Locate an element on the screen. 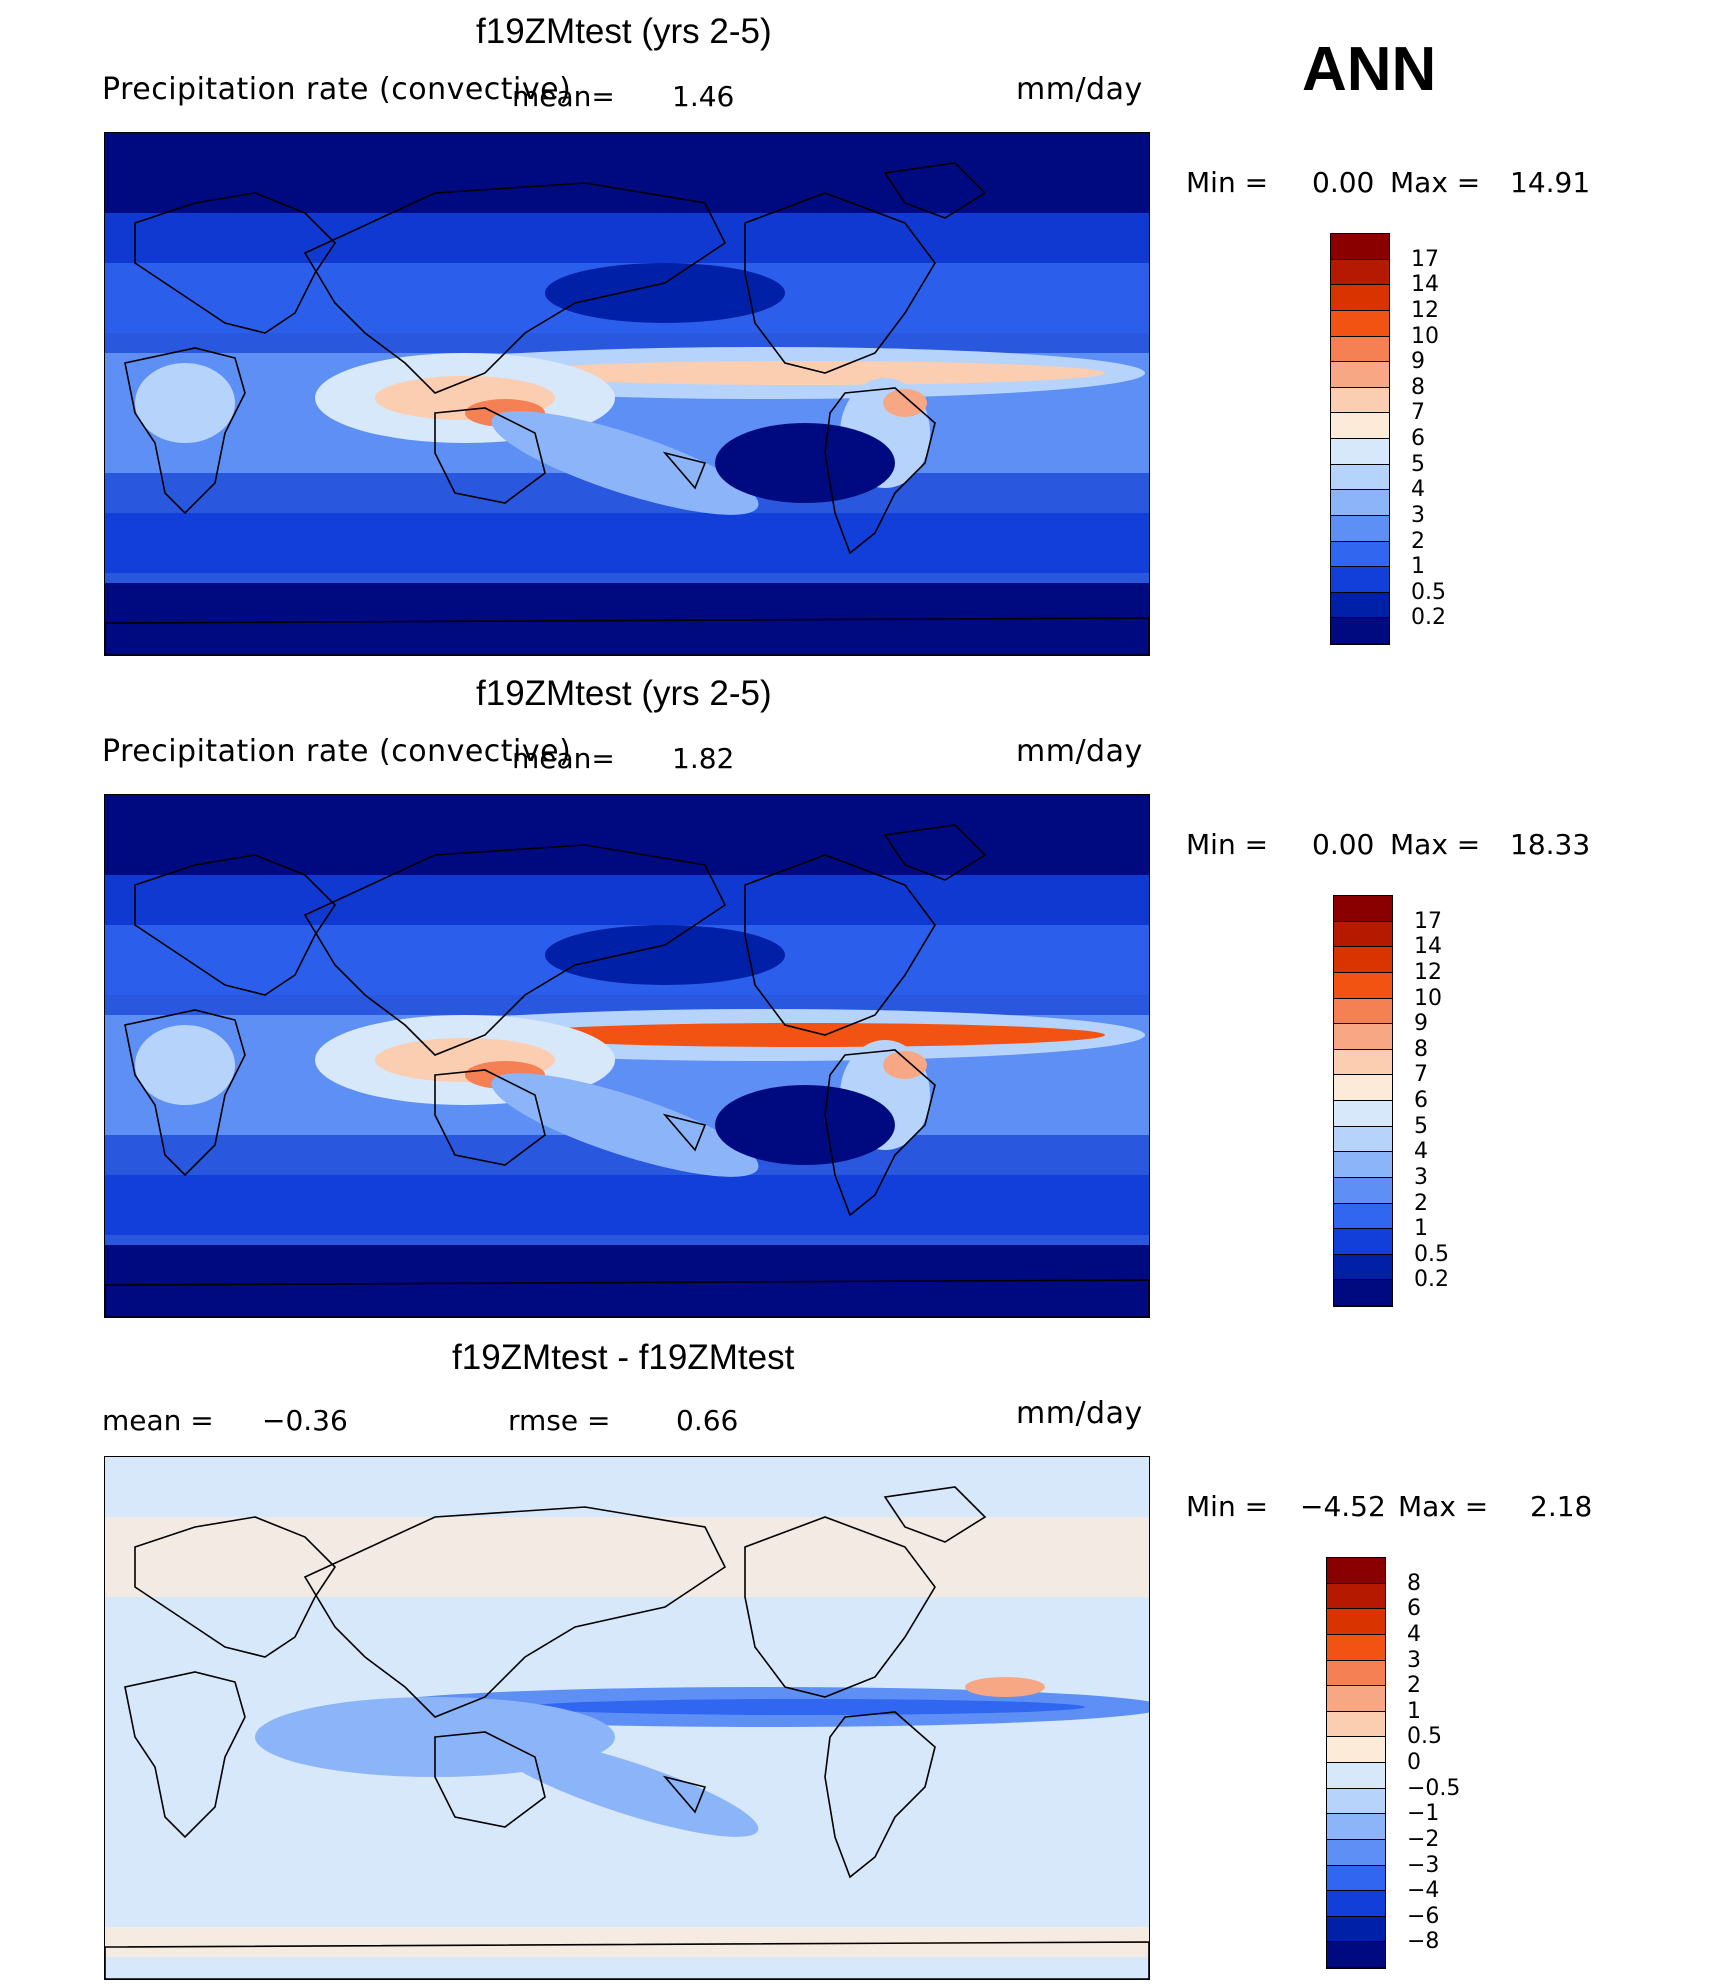 This screenshot has width=1710, height=1985. panel-3-min-value: −4.52 is located at coordinates (1343, 1506).